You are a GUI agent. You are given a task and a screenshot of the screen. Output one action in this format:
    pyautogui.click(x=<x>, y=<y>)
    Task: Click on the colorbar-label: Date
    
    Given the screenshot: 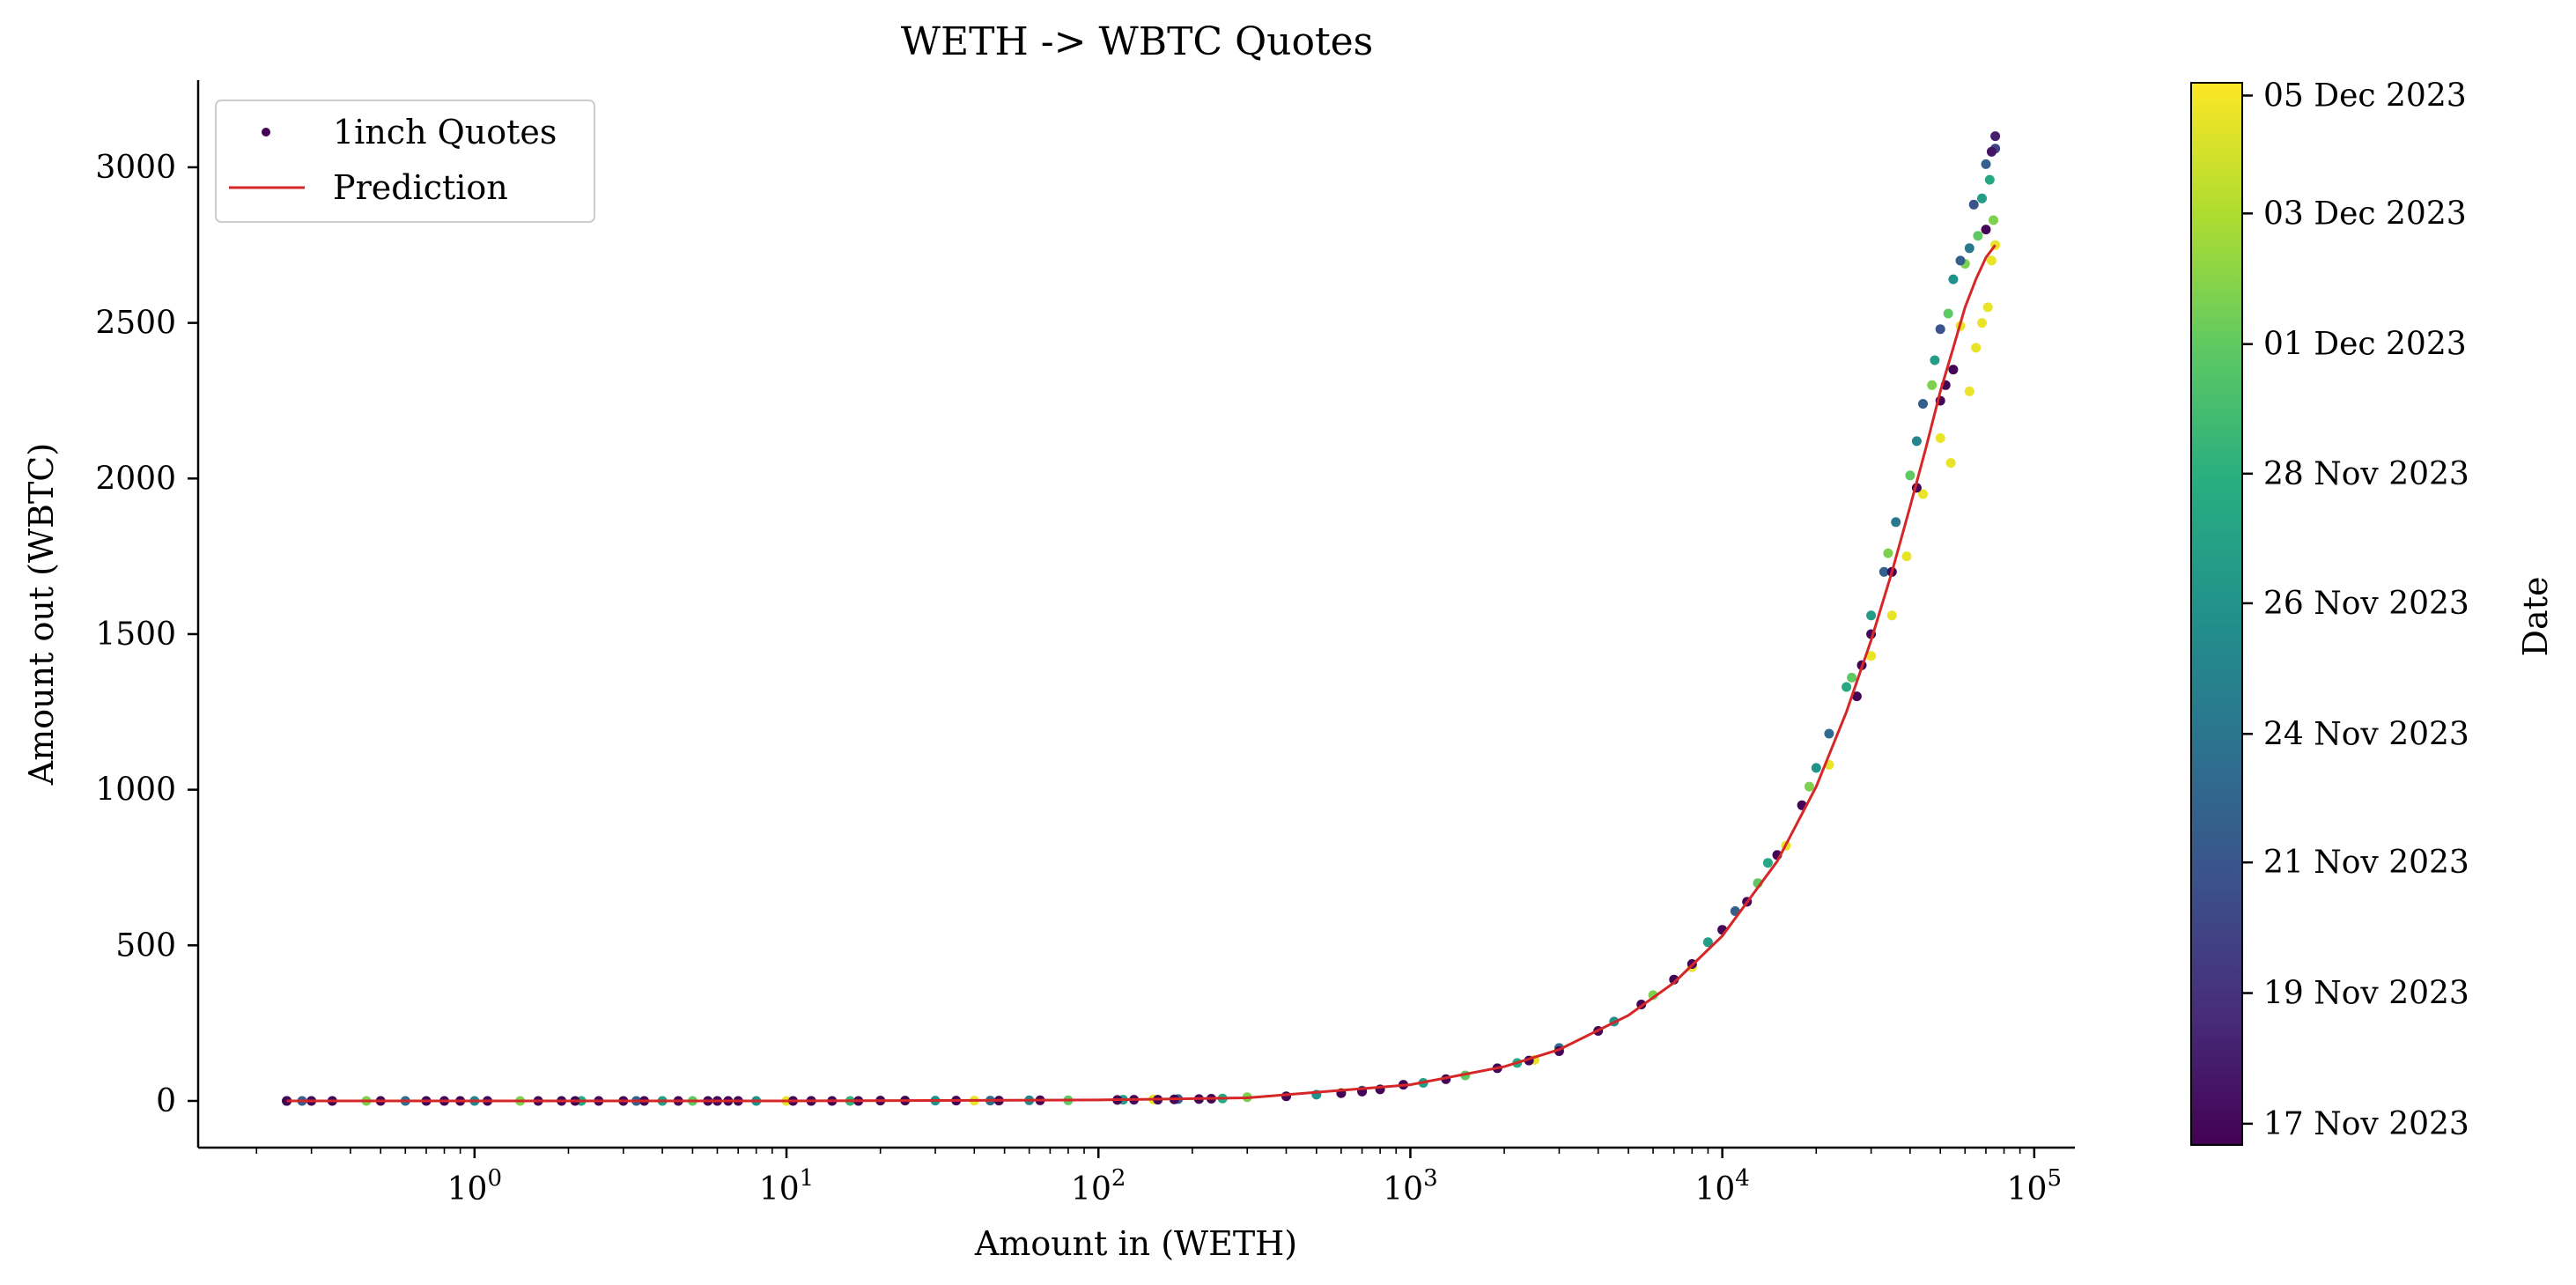 What is the action you would take?
    pyautogui.click(x=2535, y=617)
    